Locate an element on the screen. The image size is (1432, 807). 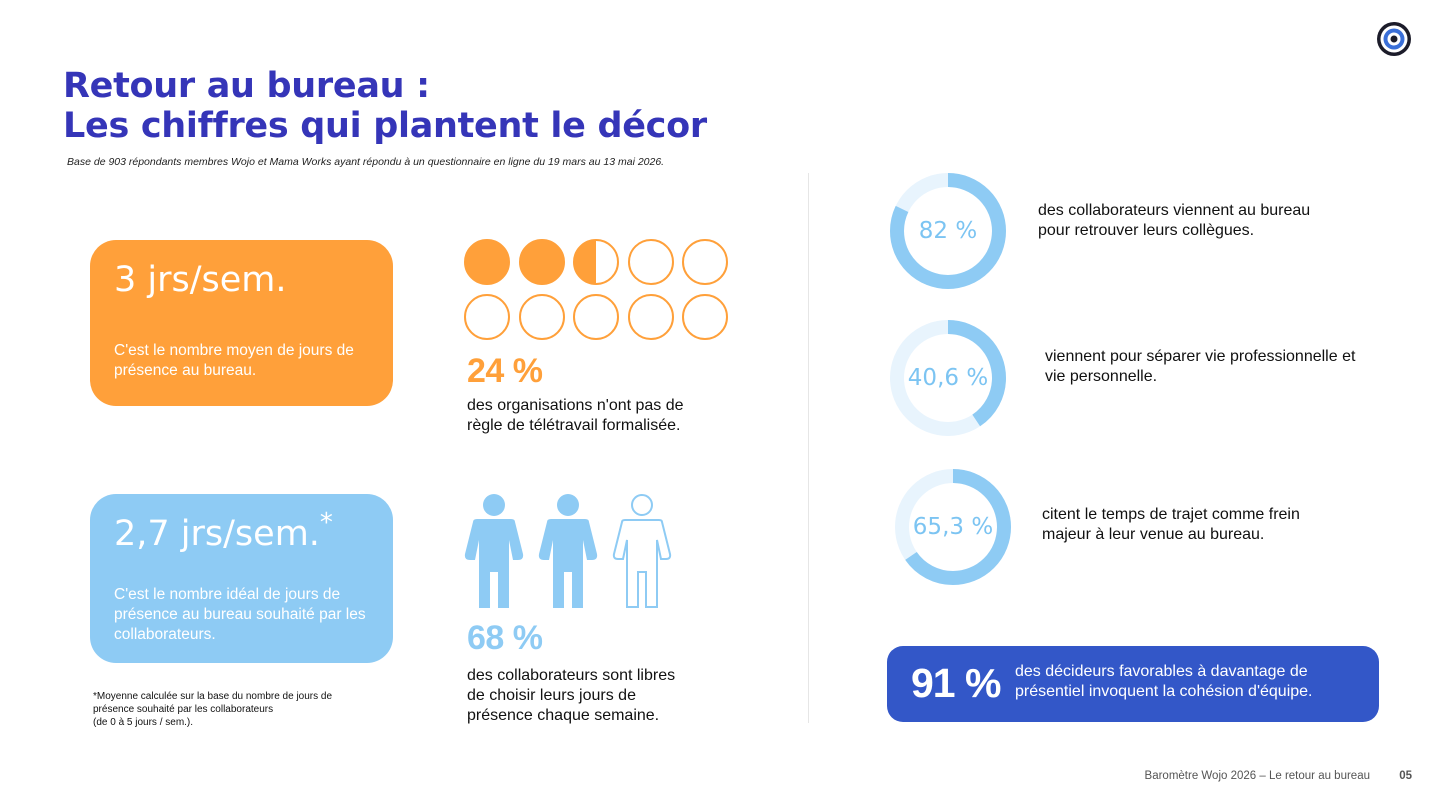
donut-description-line-2: vie personnelle. is located at coordinates (1101, 376).